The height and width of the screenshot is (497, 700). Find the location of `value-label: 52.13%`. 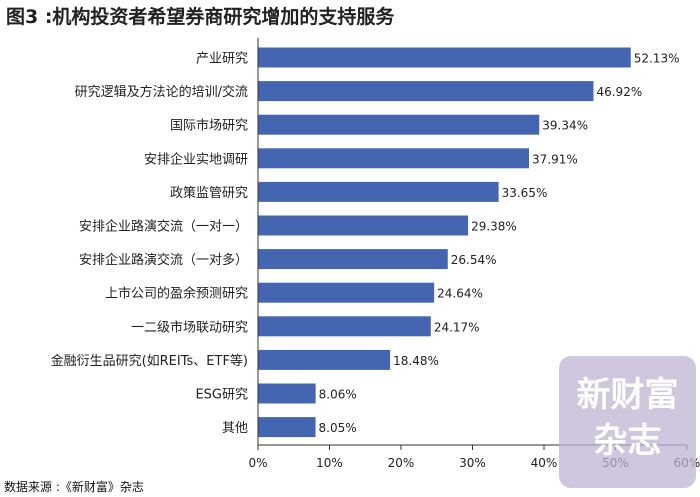

value-label: 52.13% is located at coordinates (657, 59).